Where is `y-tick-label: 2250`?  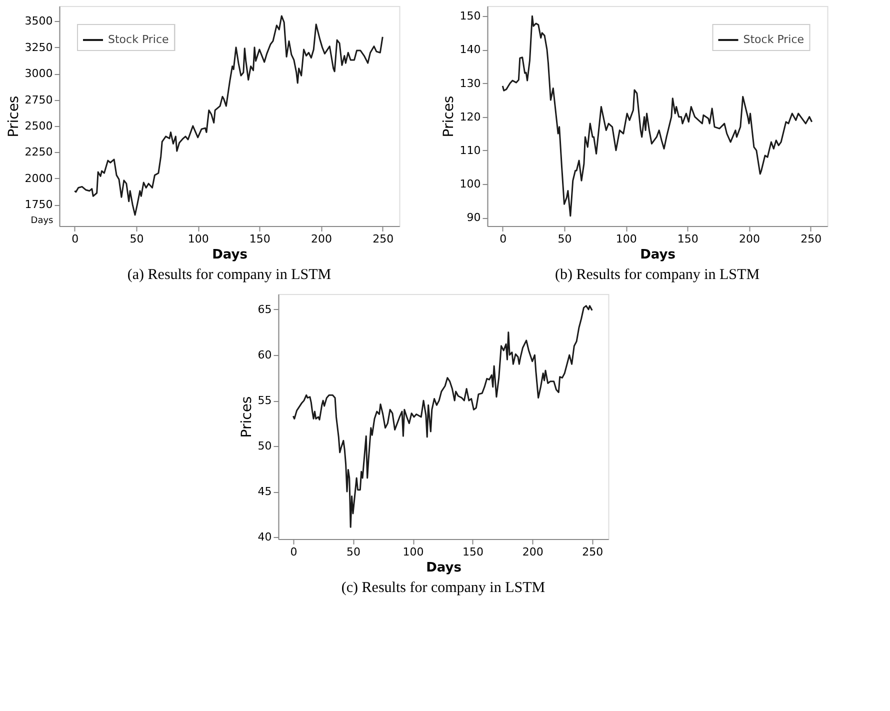
y-tick-label: 2250 is located at coordinates (38, 152).